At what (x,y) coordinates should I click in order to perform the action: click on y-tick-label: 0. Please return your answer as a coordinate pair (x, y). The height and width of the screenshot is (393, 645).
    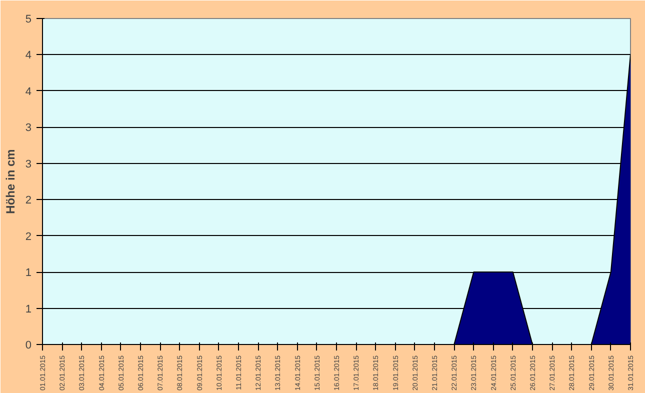
    Looking at the image, I should click on (28, 346).